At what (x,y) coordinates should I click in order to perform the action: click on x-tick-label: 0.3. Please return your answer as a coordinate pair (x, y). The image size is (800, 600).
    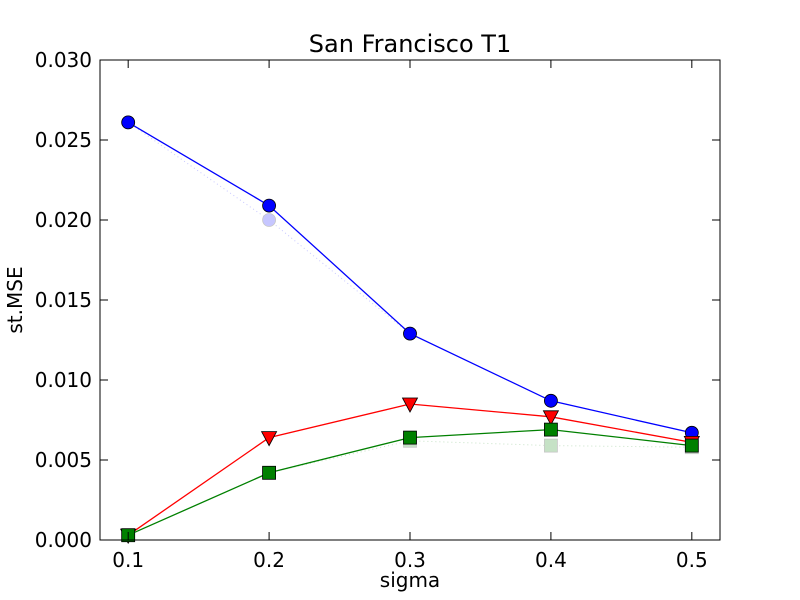
    Looking at the image, I should click on (410, 560).